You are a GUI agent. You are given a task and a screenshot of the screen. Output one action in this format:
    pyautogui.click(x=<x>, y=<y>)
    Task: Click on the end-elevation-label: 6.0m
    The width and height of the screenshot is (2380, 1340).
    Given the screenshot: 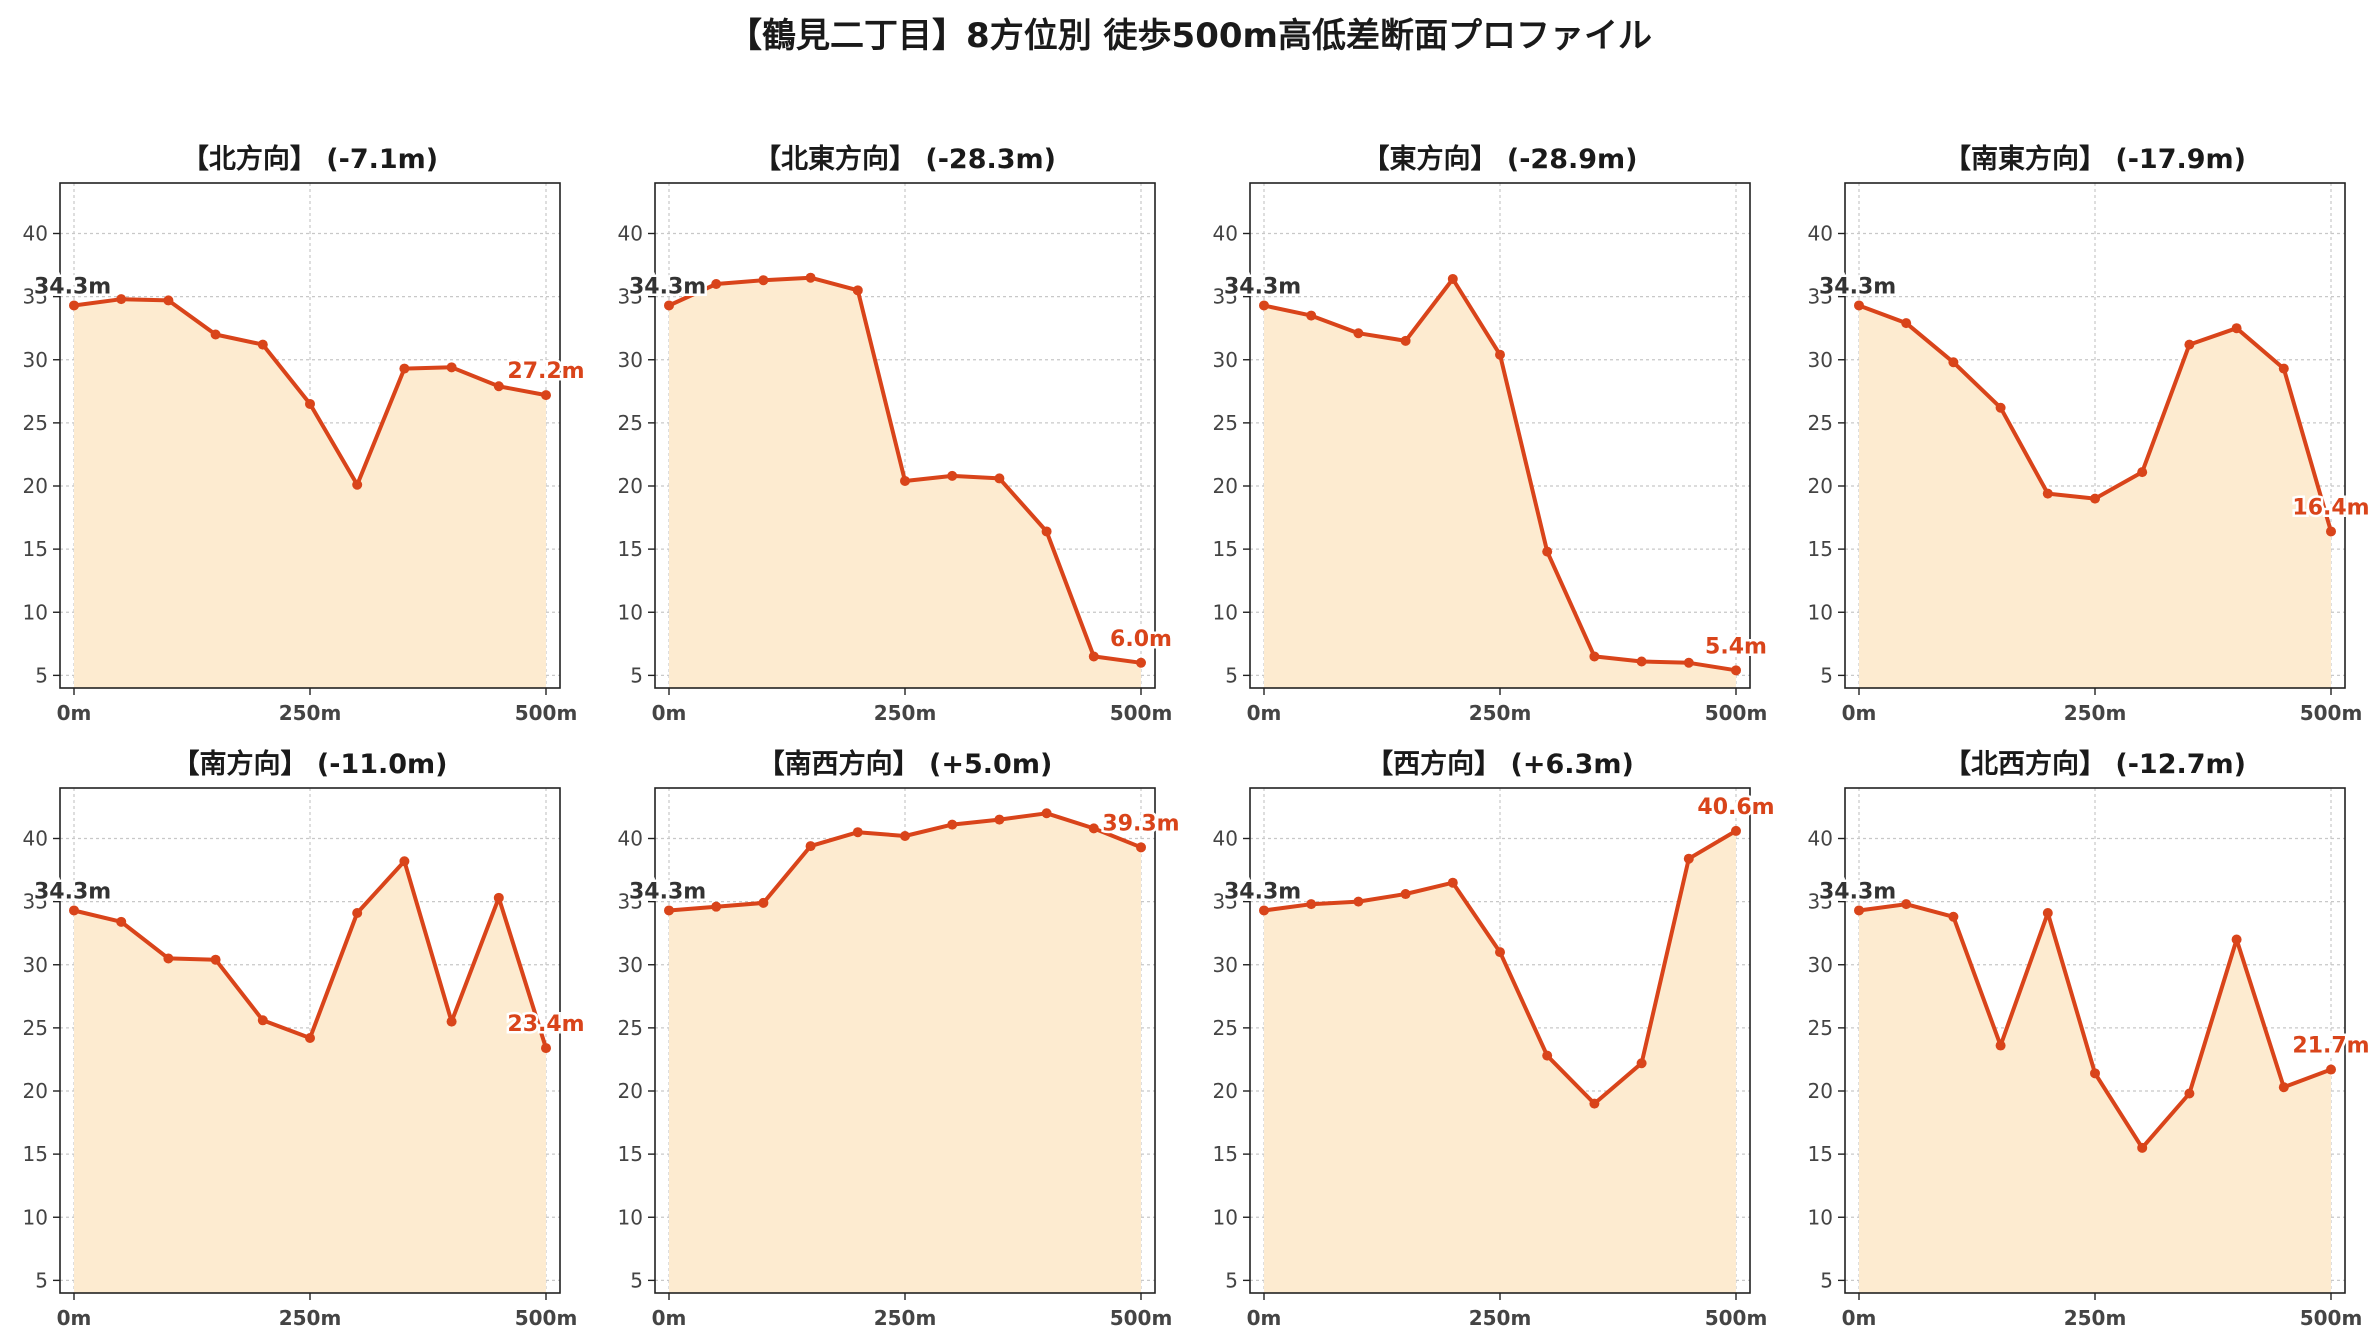 What is the action you would take?
    pyautogui.click(x=1141, y=639)
    